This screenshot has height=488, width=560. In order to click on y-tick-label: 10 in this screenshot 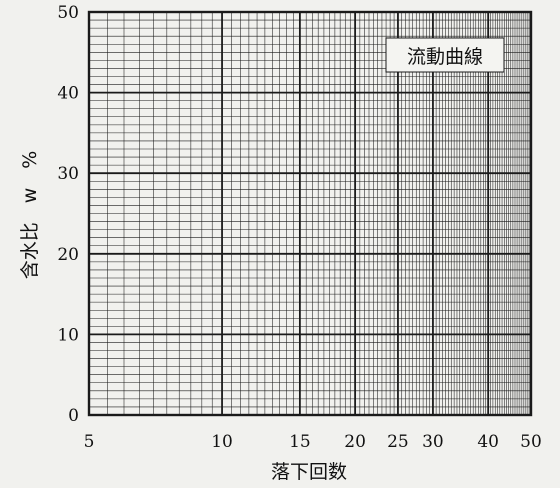, I will do `click(68, 335)`.